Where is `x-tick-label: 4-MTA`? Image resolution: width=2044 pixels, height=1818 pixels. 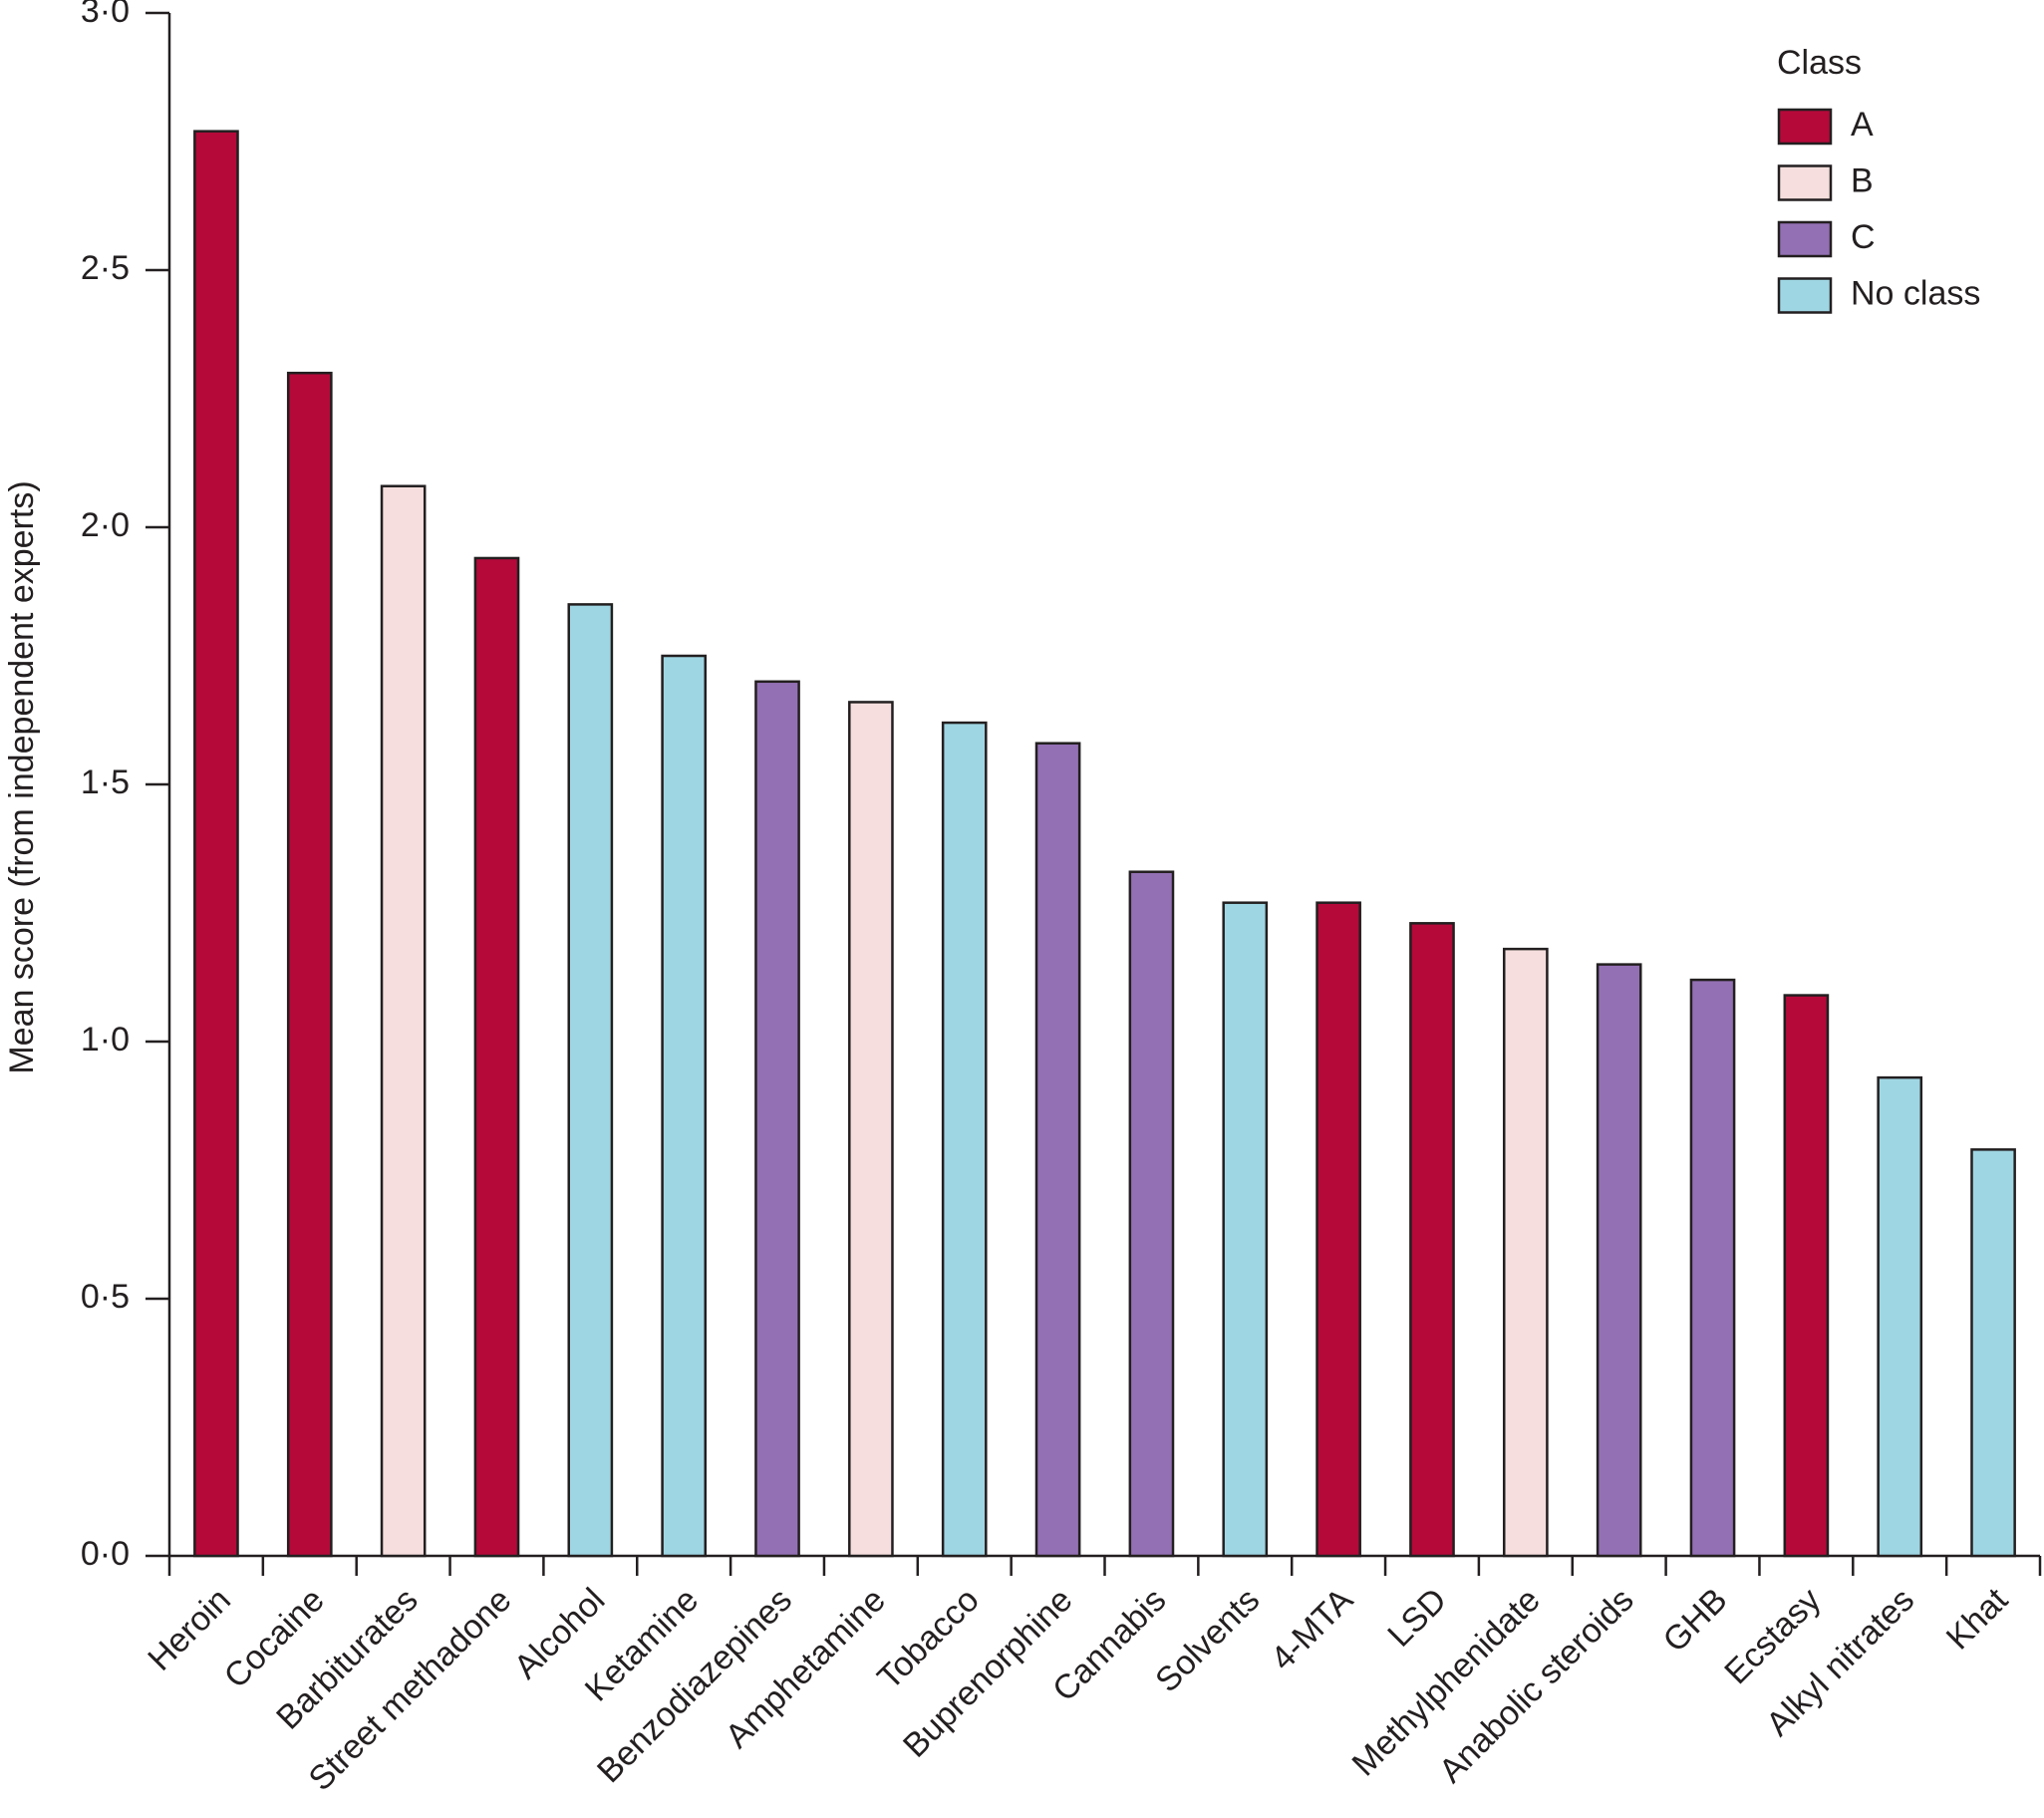 x-tick-label: 4-MTA is located at coordinates (1312, 1629).